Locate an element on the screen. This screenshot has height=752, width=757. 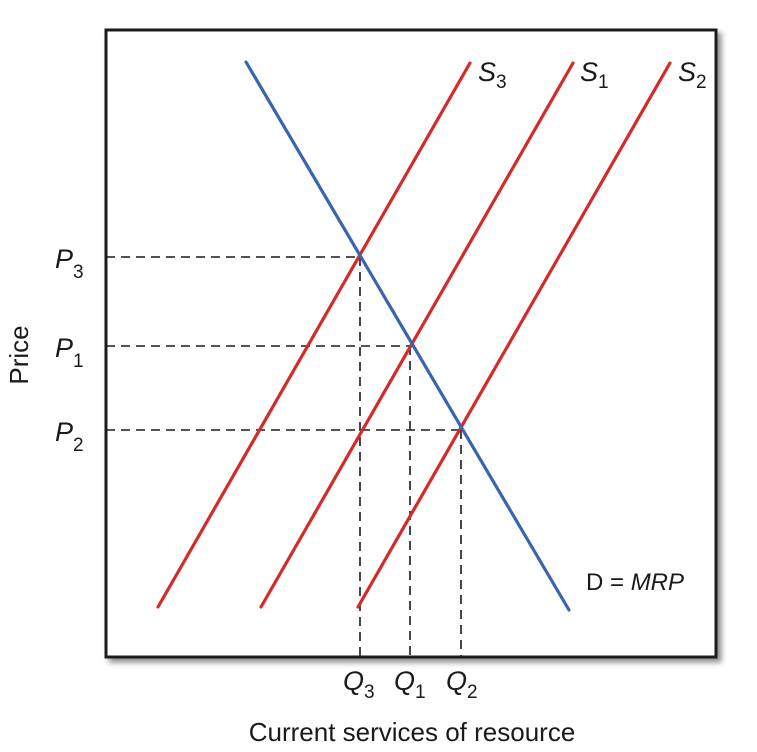
label-s2: S2 is located at coordinates (692, 75).